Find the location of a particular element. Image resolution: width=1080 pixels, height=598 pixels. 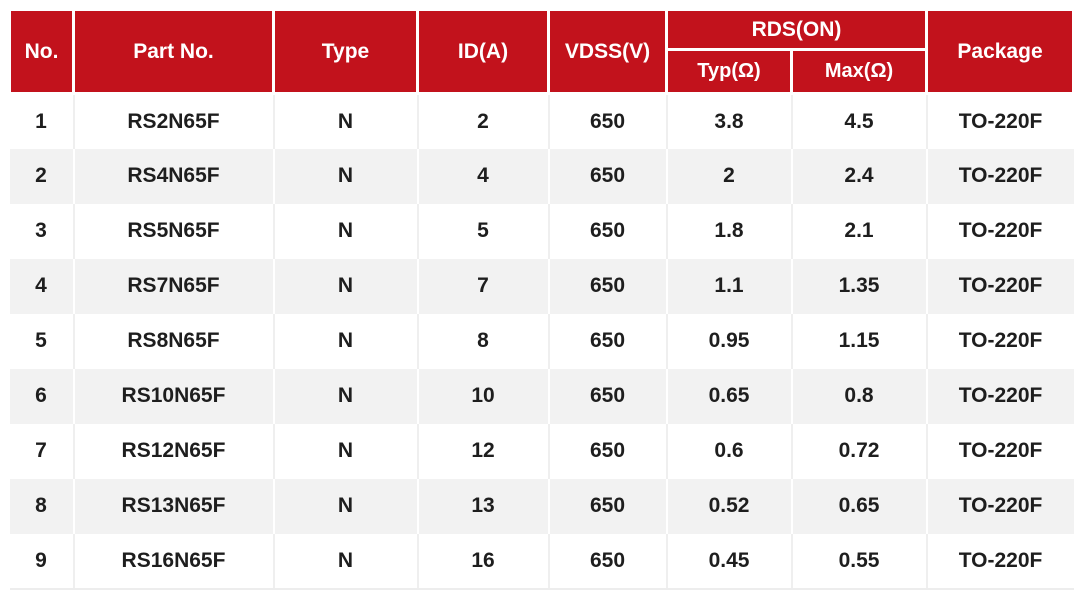

cell-part-no: RS12N65F is located at coordinates (174, 451).